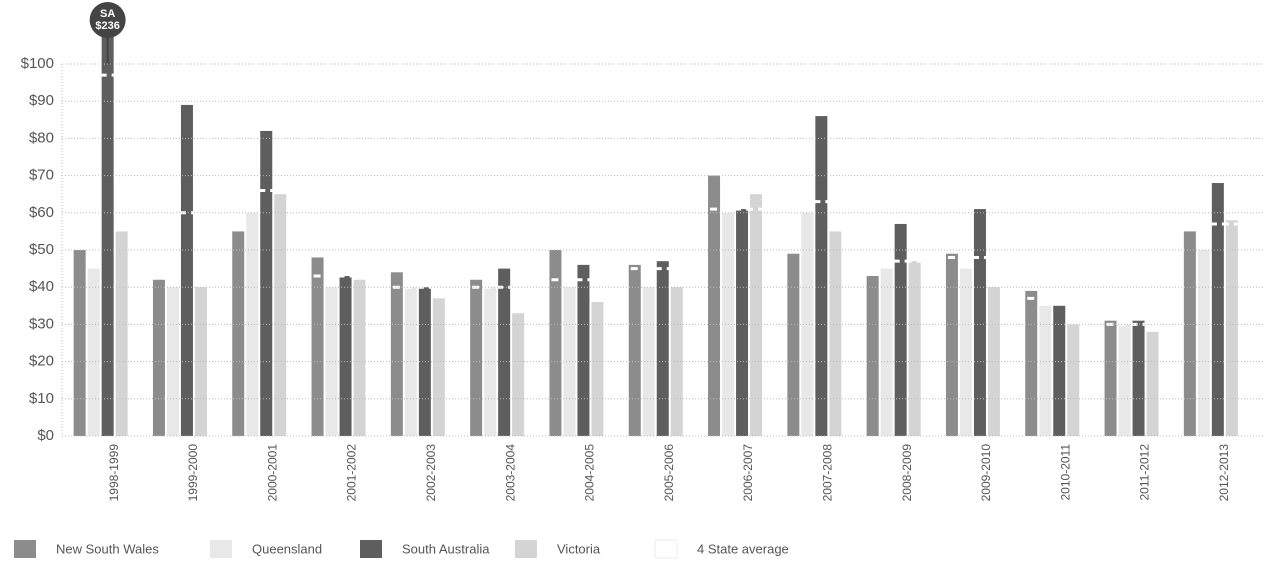 This screenshot has height=564, width=1280. I want to click on x-tick-label: 2001-2002, so click(352, 473).